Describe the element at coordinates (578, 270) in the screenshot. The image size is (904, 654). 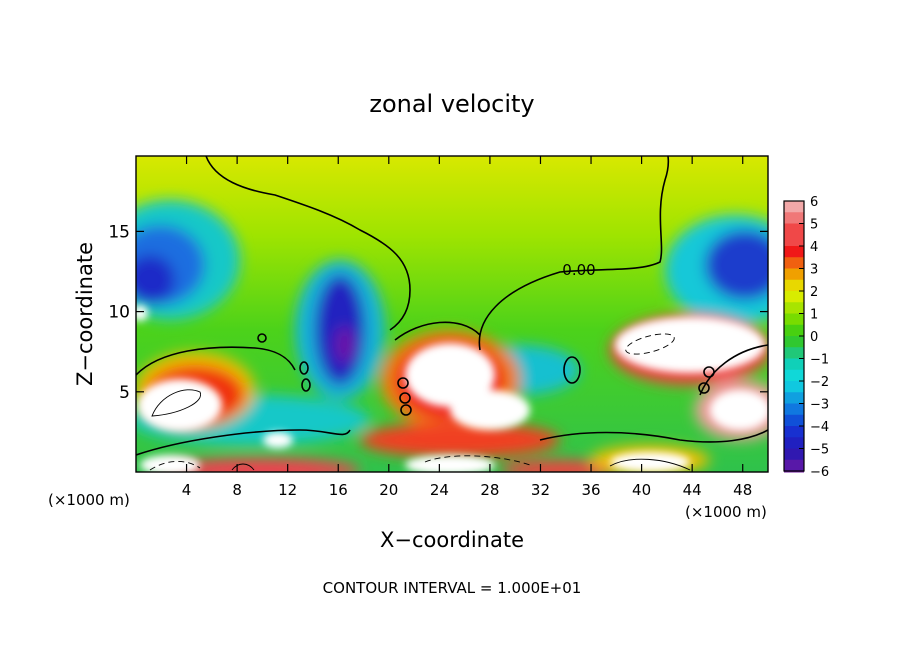
I see `contour-label: 0.00` at that location.